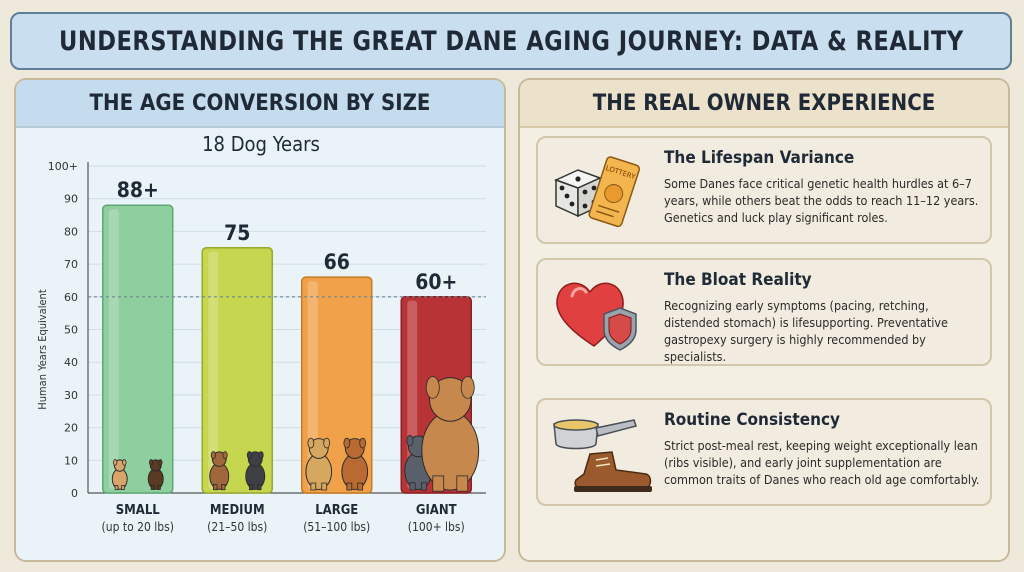  What do you see at coordinates (71, 264) in the screenshot?
I see `y-tick-label: 70` at bounding box center [71, 264].